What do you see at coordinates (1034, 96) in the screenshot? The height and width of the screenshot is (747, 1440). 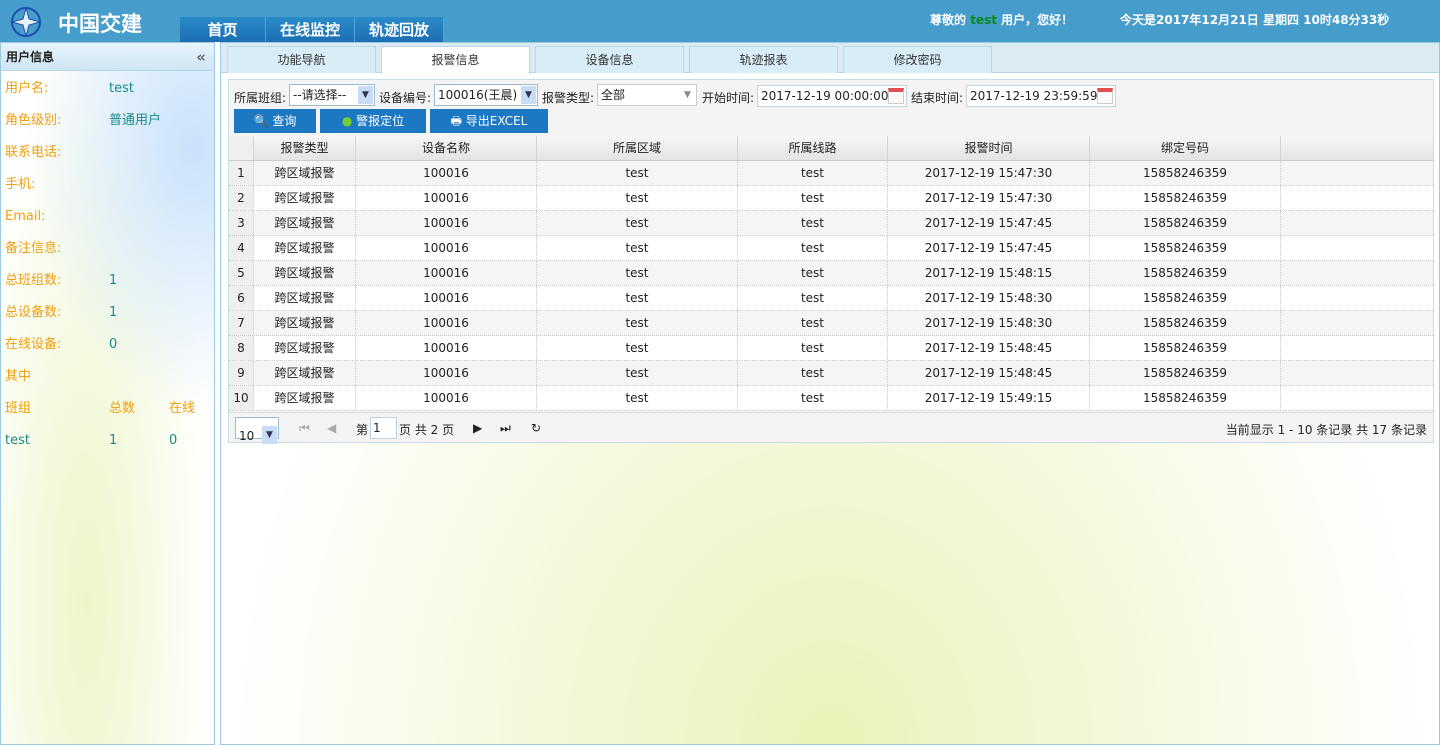 I see `end-time-value: 2017-12-19 23:59:59` at bounding box center [1034, 96].